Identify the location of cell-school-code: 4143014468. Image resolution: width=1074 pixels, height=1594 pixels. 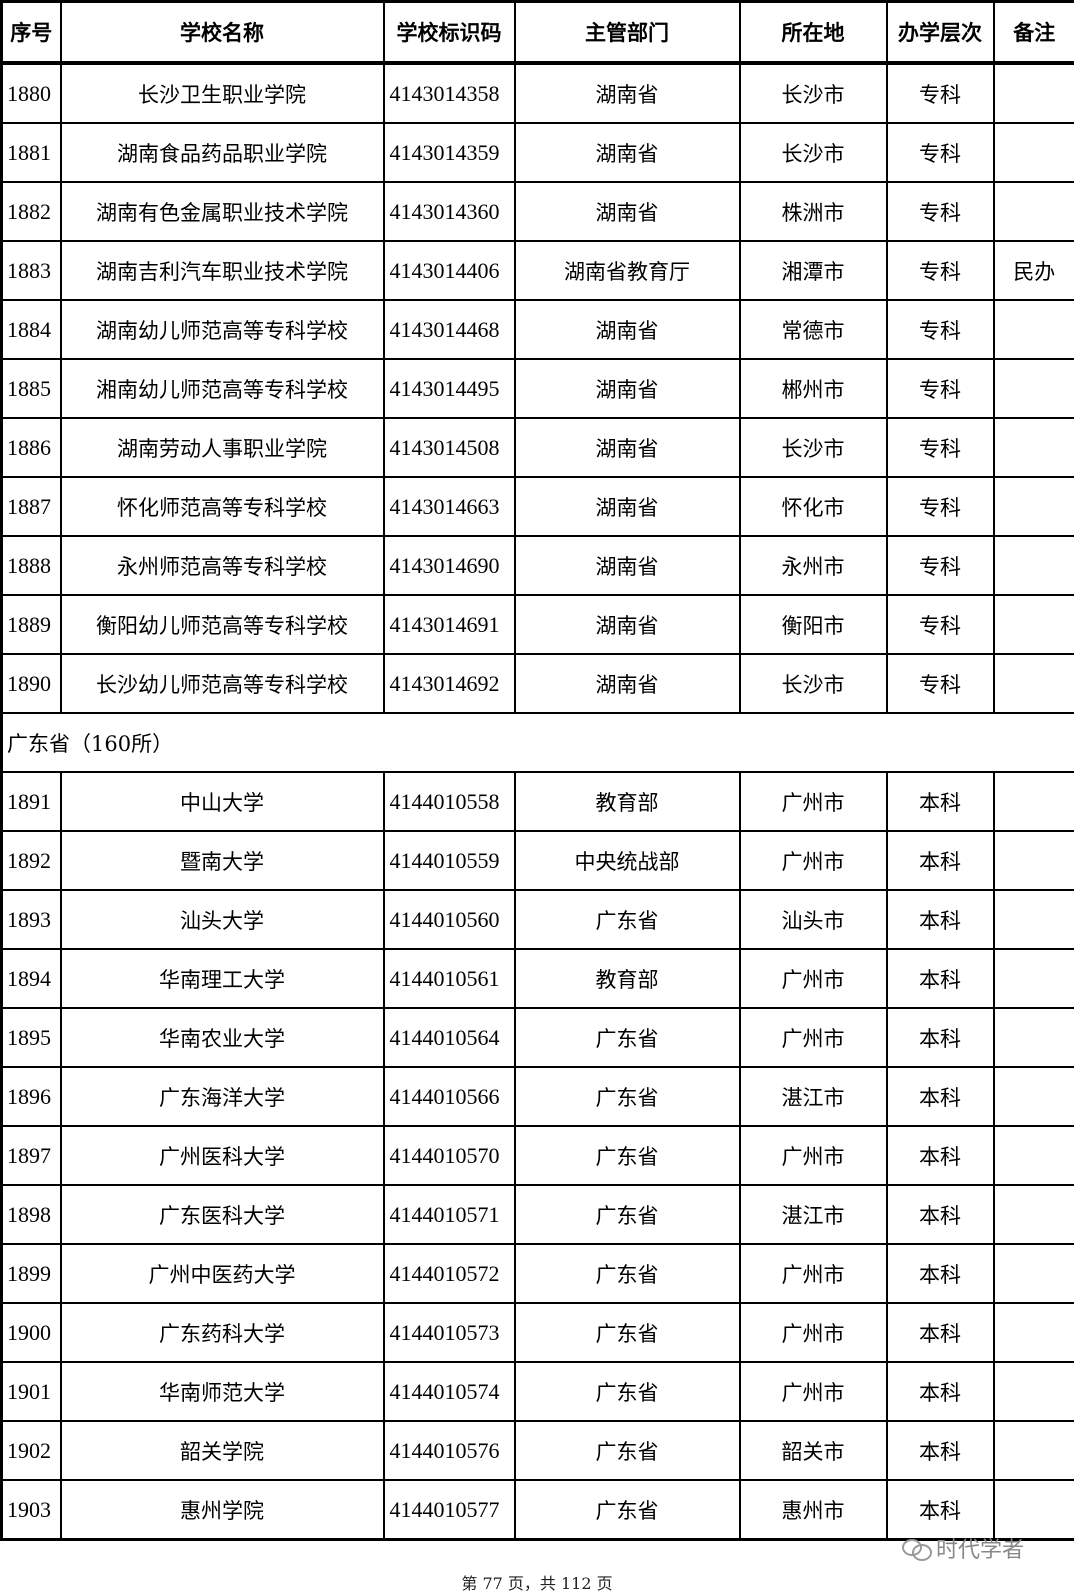
(449, 329).